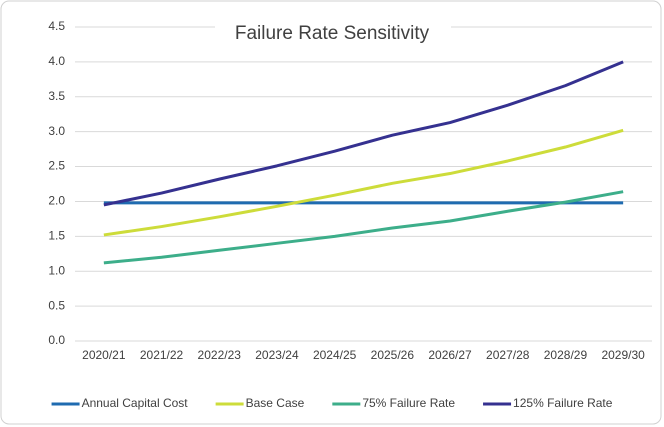 This screenshot has width=664, height=427. Describe the element at coordinates (56, 96) in the screenshot. I see `y-tick-label: 3.5` at that location.